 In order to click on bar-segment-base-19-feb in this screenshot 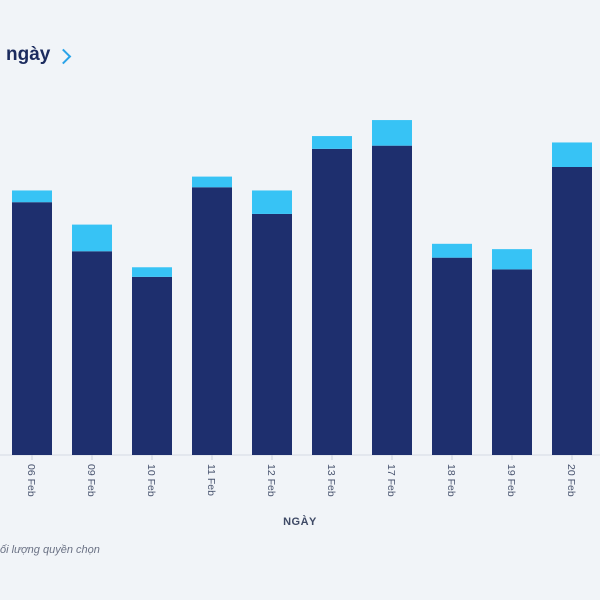, I will do `click(512, 362)`.